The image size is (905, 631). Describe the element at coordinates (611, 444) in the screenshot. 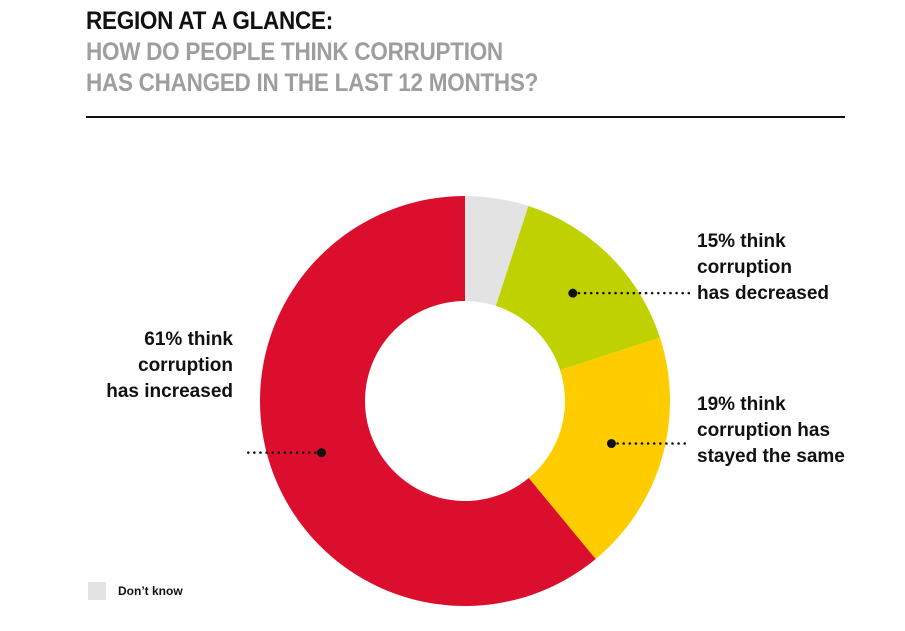

I see `leader-dot-stayed-same` at that location.